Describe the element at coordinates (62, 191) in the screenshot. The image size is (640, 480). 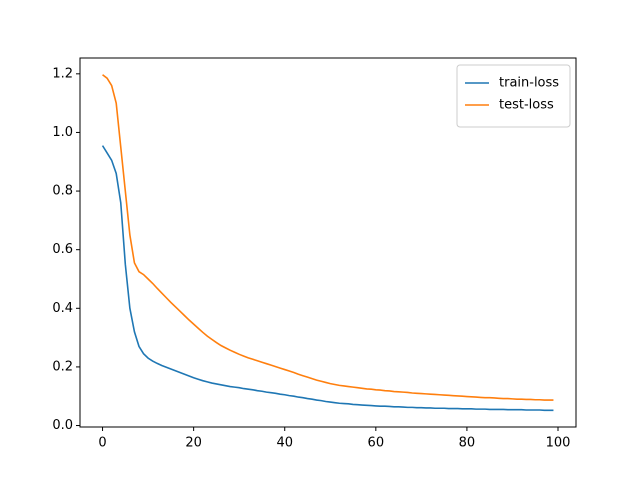
I see `y-tick-label: 0.8` at that location.